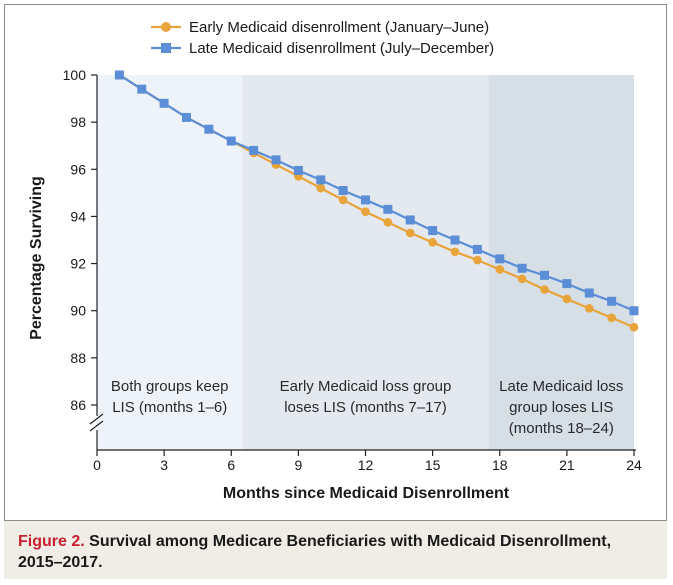  Describe the element at coordinates (231, 465) in the screenshot. I see `x-tick-label-6: 6` at that location.